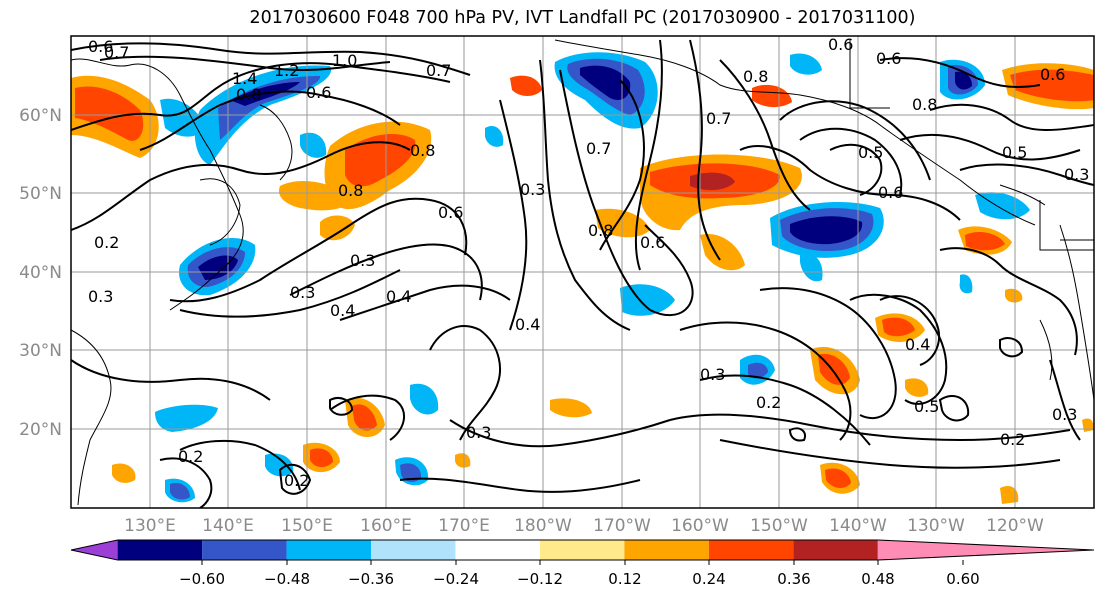  What do you see at coordinates (708, 579) in the screenshot?
I see `colorbar-tick-label: 0.24` at bounding box center [708, 579].